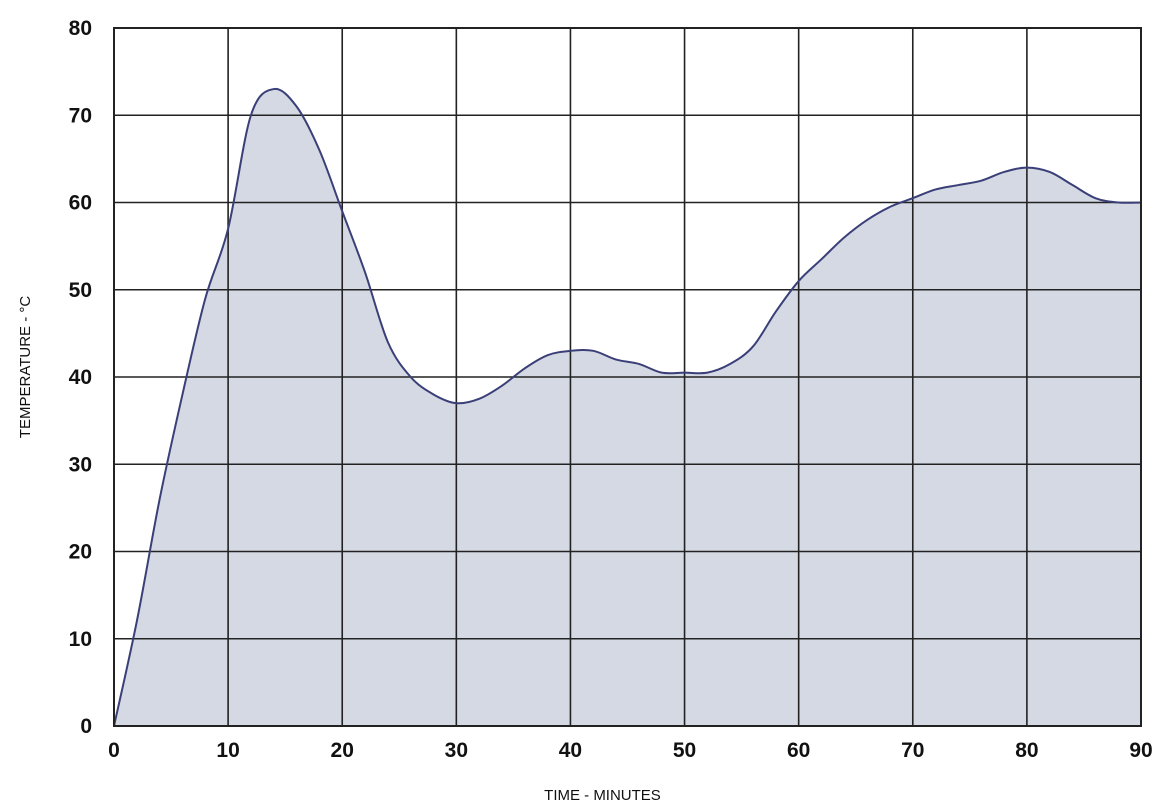 The image size is (1166, 809). Describe the element at coordinates (456, 750) in the screenshot. I see `x-tick-label: 30` at that location.